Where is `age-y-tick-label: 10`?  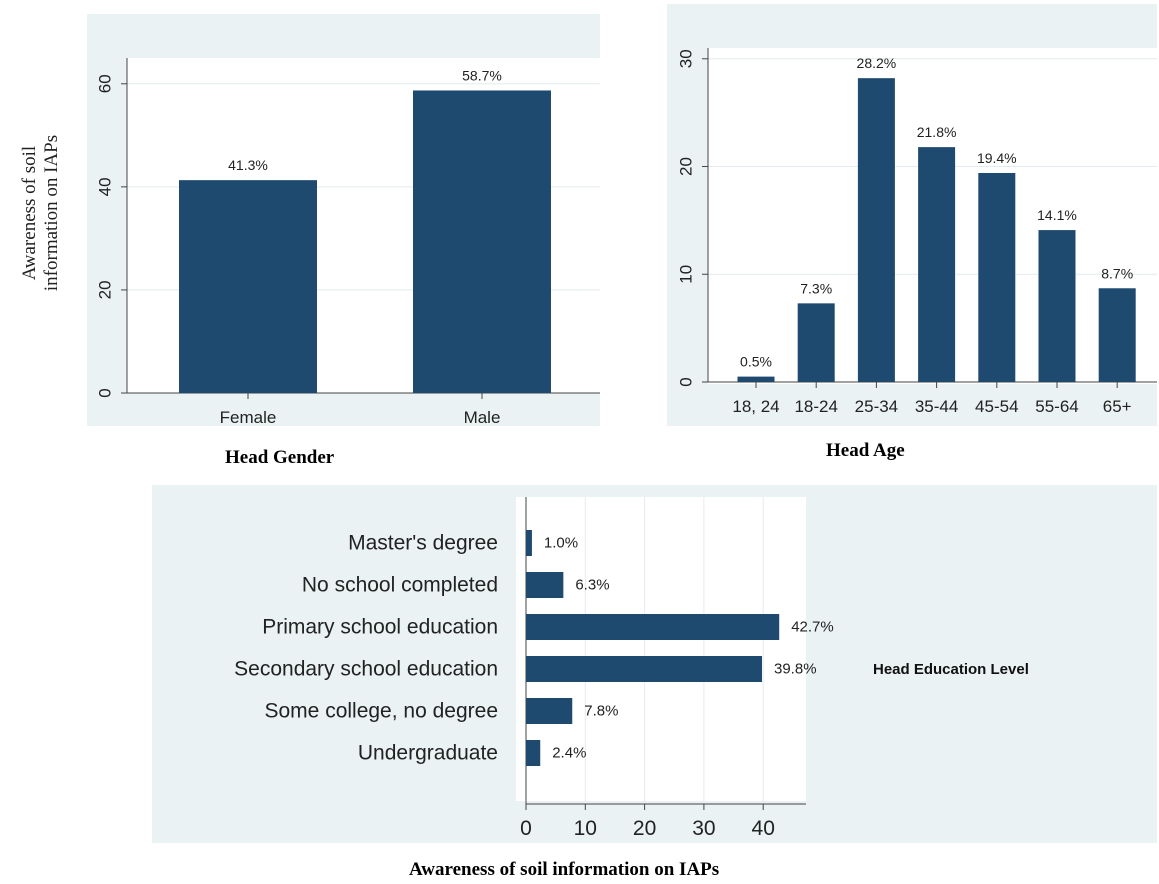
age-y-tick-label: 10 is located at coordinates (686, 274).